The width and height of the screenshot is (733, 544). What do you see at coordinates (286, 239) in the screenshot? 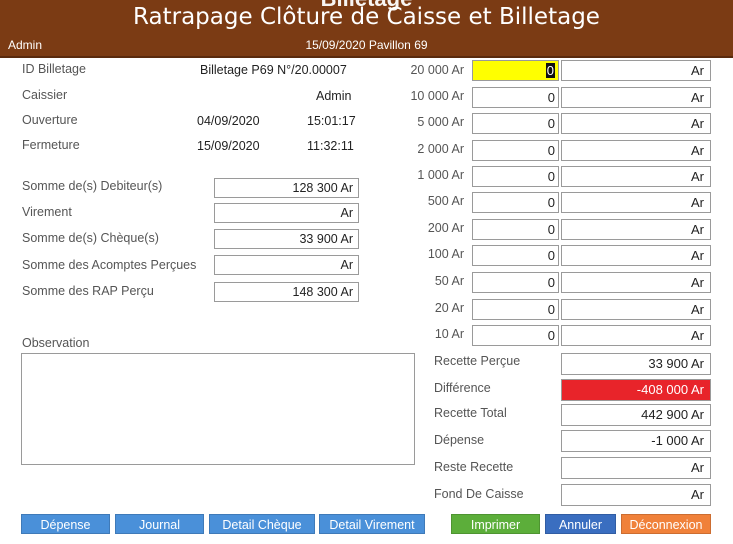
I see `cheques-field: 33 900 Ar` at bounding box center [286, 239].